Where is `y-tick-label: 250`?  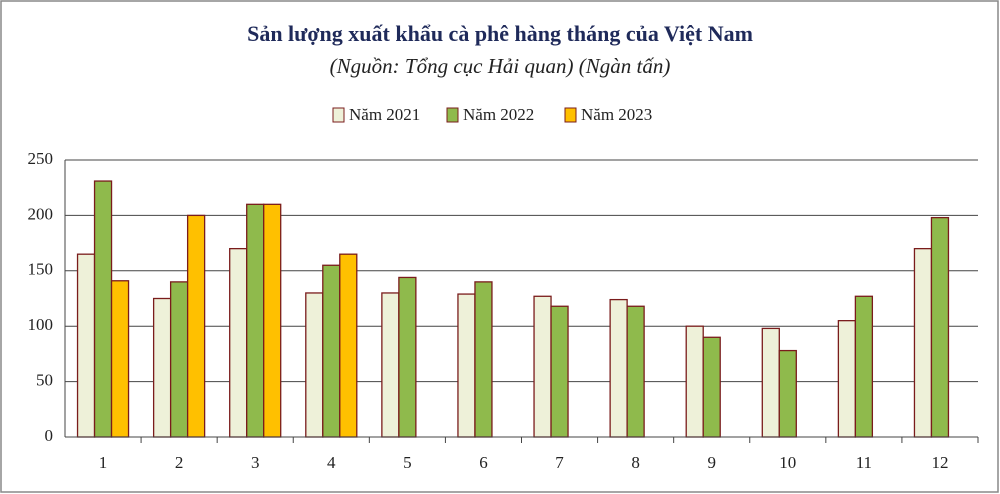
y-tick-label: 250 is located at coordinates (41, 158).